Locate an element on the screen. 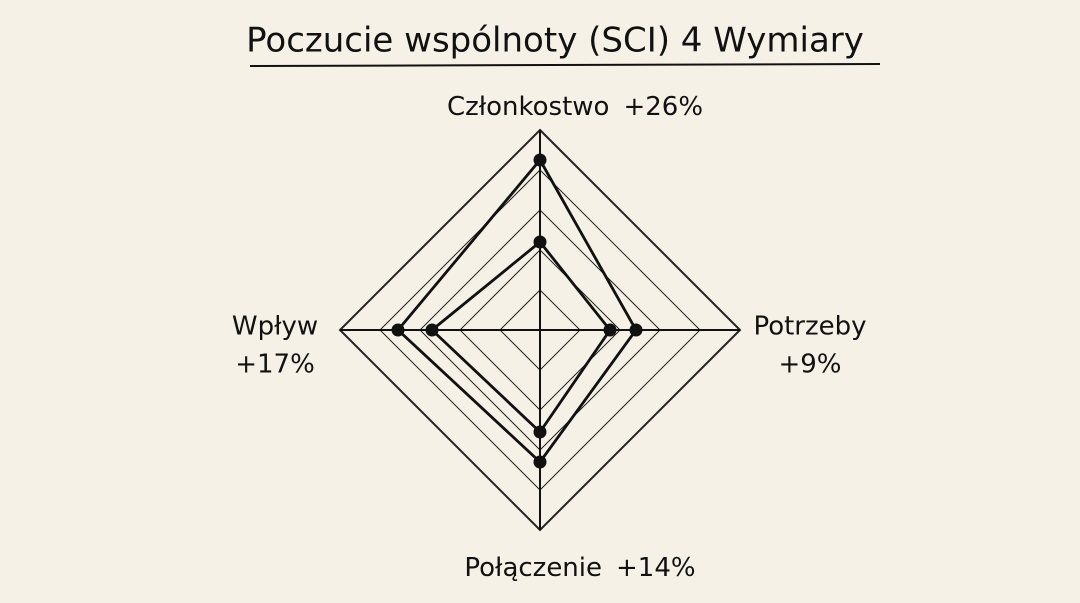 This screenshot has width=1080, height=603. axis-label: Potrzeby is located at coordinates (809, 327).